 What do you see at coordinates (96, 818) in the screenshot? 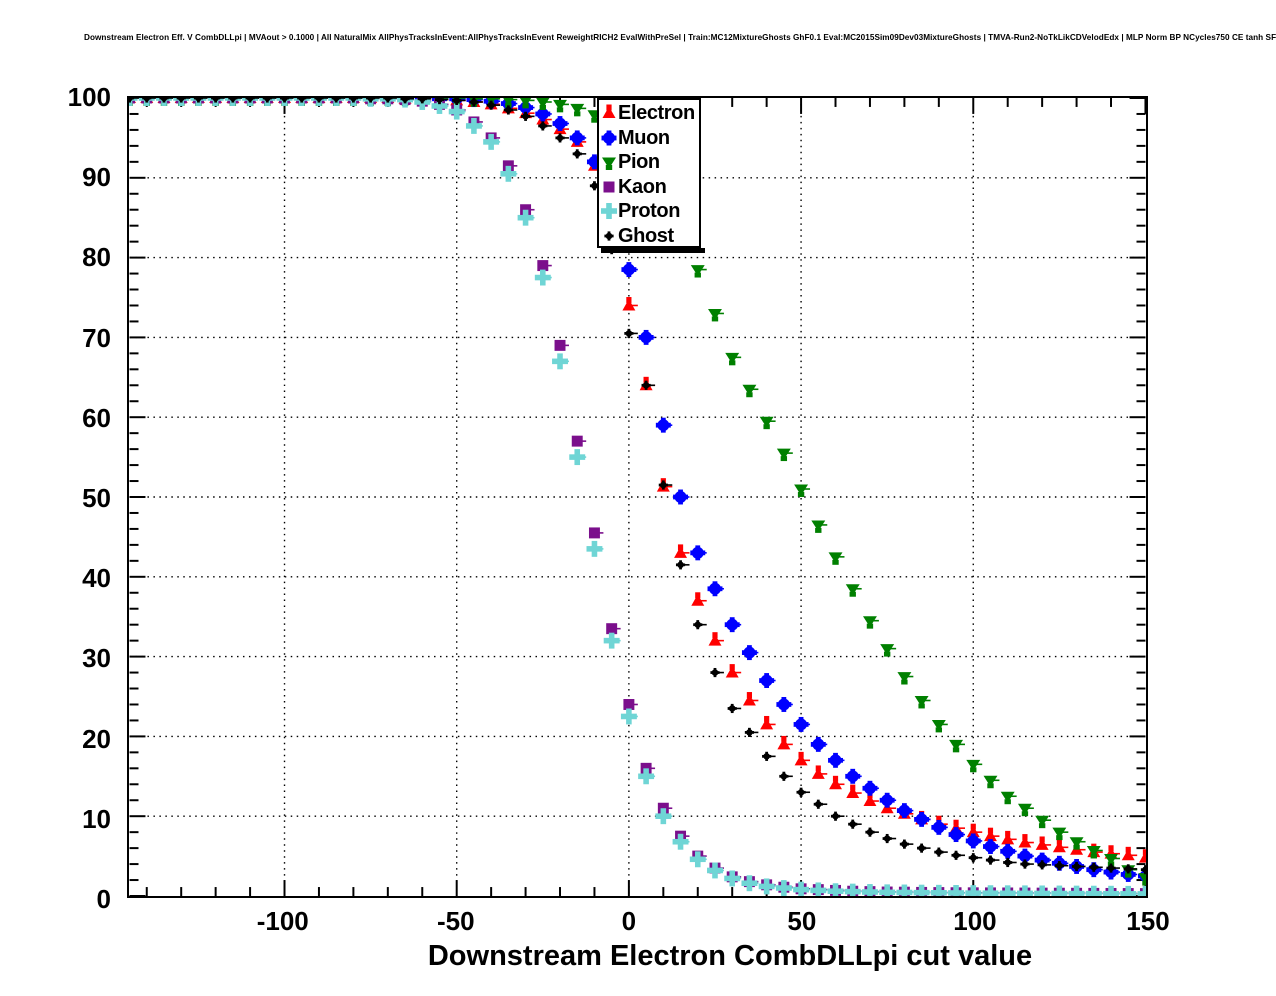
I see `y-tick-label: 10` at bounding box center [96, 818].